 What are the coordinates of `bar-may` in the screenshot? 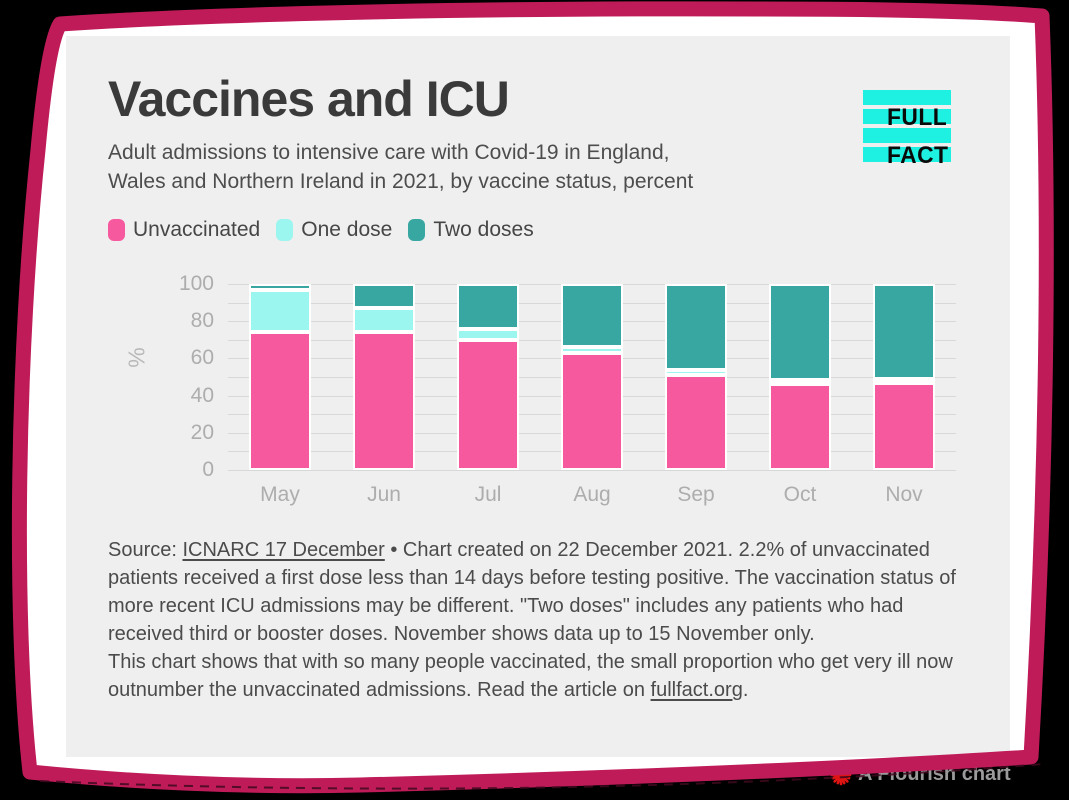 It's located at (280, 377).